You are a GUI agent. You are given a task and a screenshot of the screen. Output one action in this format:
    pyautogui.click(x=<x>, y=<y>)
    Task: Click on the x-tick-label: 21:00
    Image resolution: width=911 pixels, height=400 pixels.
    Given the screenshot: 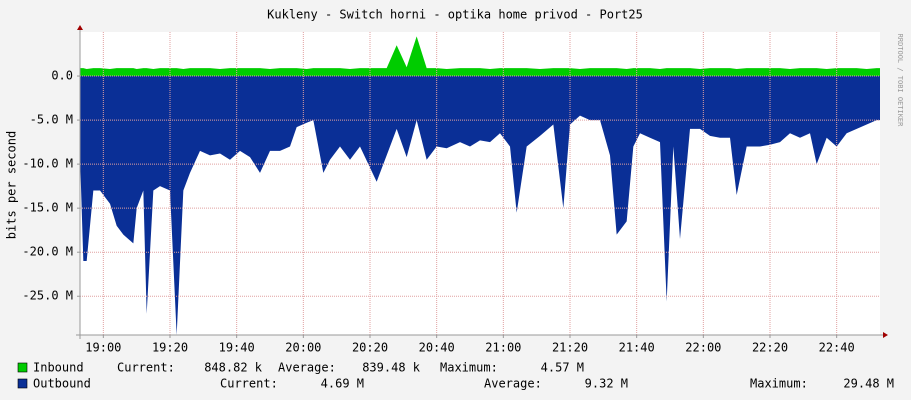 What is the action you would take?
    pyautogui.click(x=503, y=348)
    